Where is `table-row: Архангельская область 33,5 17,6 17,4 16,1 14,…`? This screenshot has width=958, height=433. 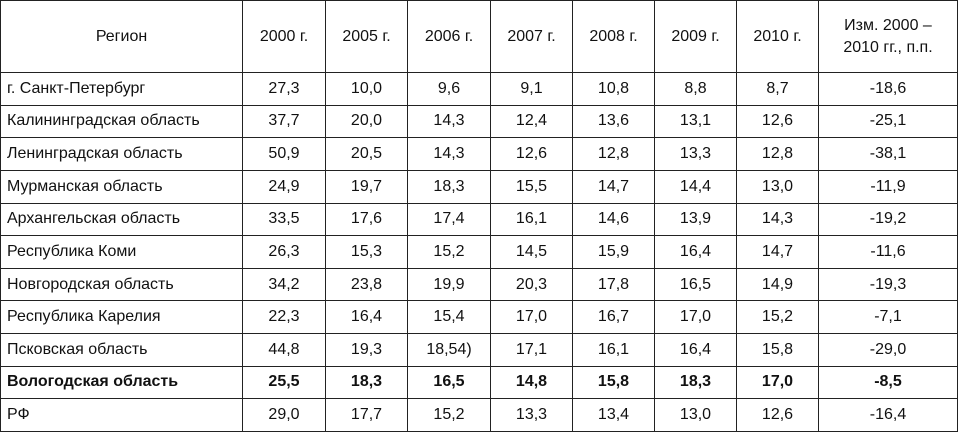 table-row: Архангельская область 33,5 17,6 17,4 16,1 14,… is located at coordinates (479, 219).